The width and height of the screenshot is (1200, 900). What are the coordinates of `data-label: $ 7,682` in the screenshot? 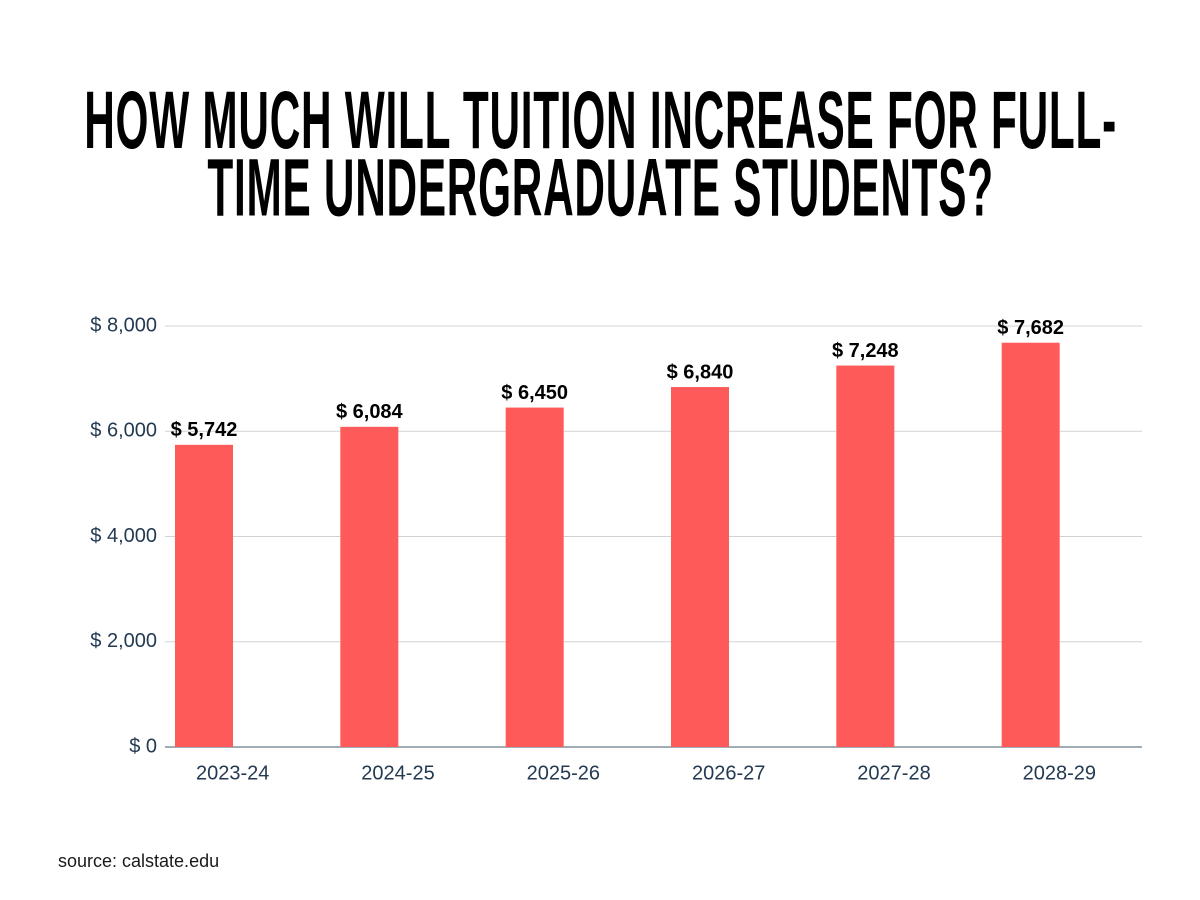 It's located at (1030, 328).